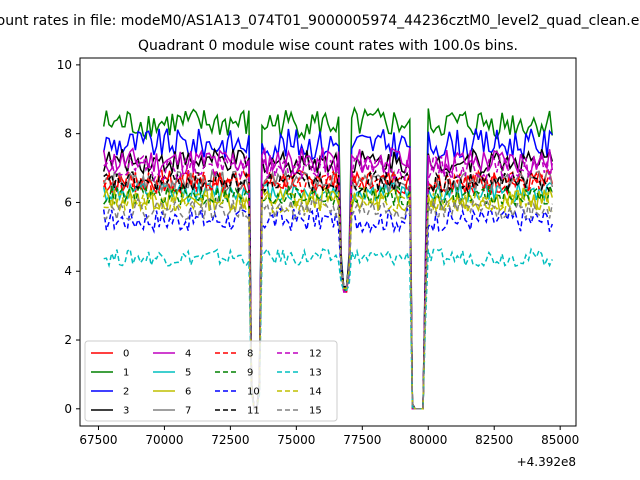  Describe the element at coordinates (250, 373) in the screenshot. I see `legend-label: 9` at that location.